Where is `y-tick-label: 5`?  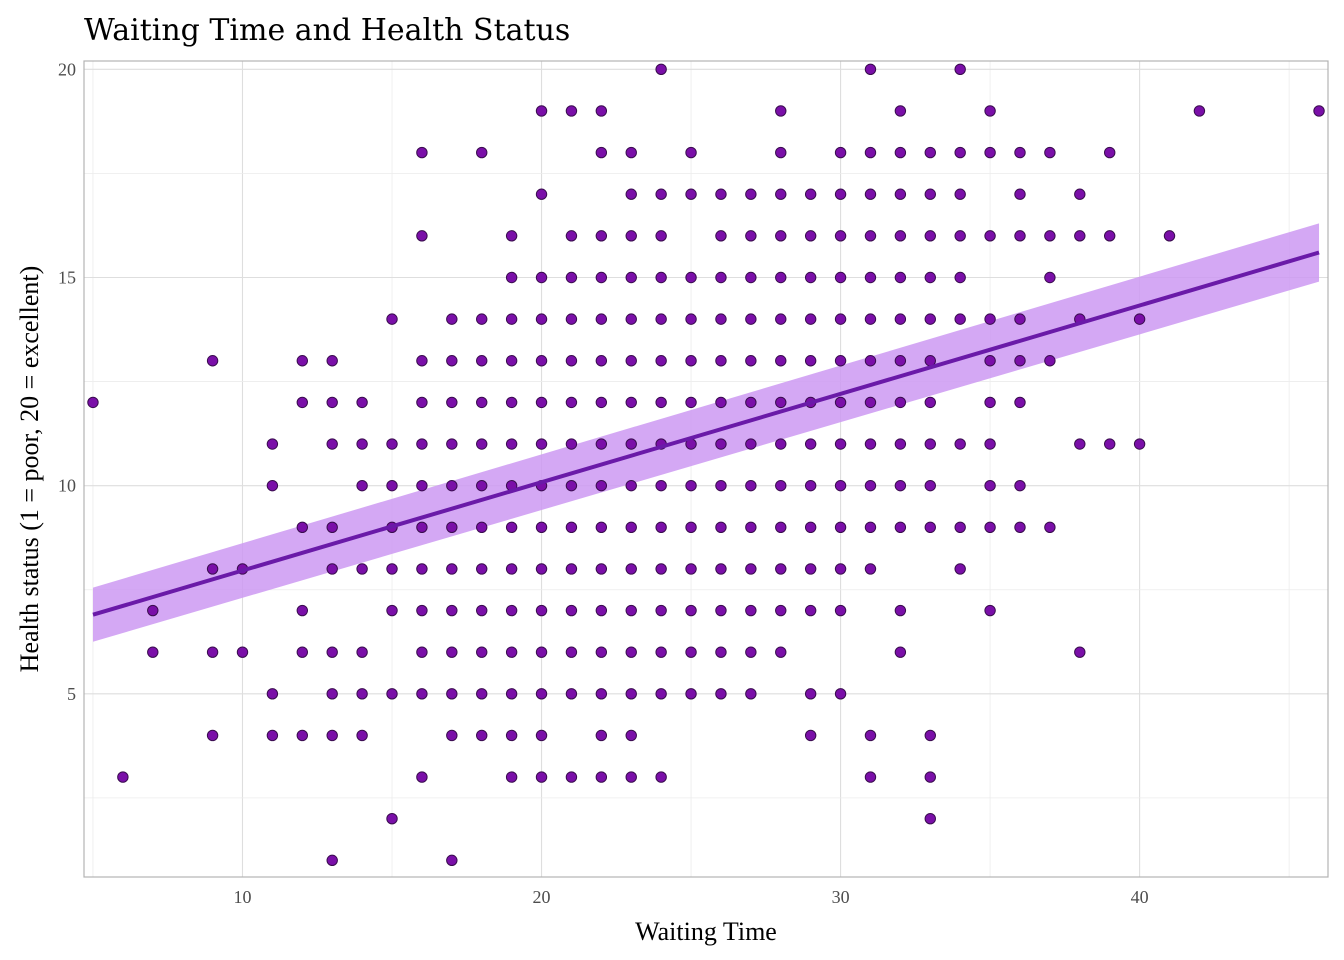 y-tick-label: 5 is located at coordinates (71, 694).